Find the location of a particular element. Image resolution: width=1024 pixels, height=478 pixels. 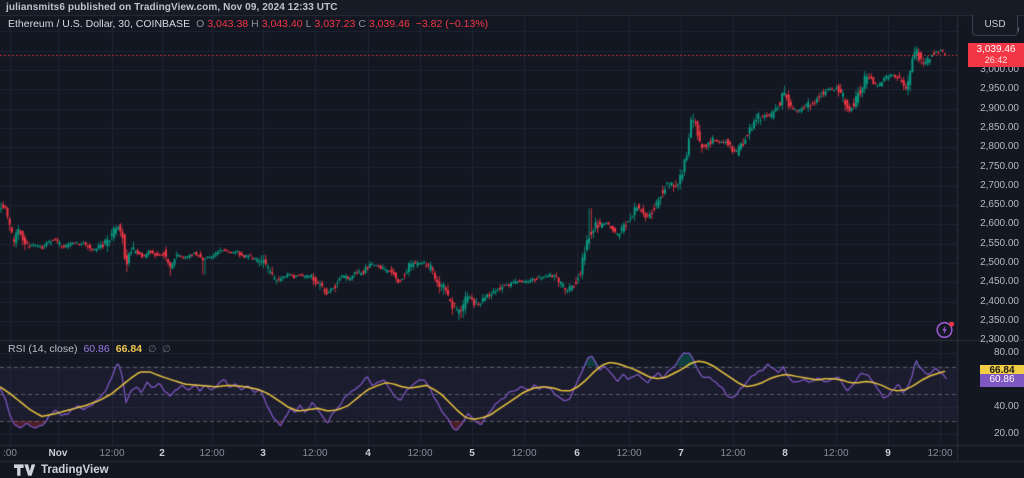

price-tick-label: 2,650.00 is located at coordinates (999, 205).